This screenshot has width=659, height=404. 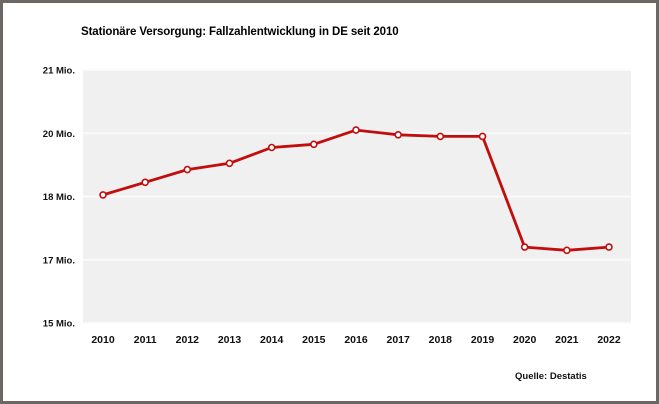 What do you see at coordinates (59, 324) in the screenshot?
I see `y-tick-label: 15 Mio.` at bounding box center [59, 324].